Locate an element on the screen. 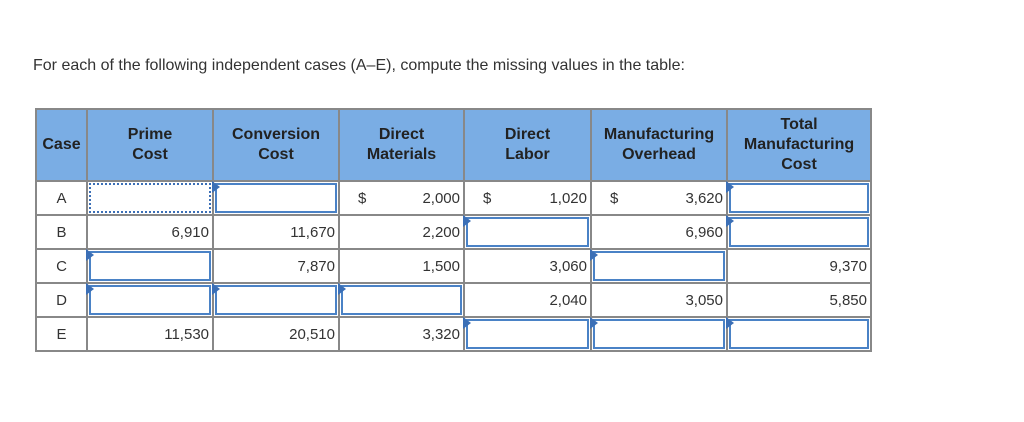 The image size is (1024, 422). cell-e-prime-cost: 11,530 is located at coordinates (150, 334).